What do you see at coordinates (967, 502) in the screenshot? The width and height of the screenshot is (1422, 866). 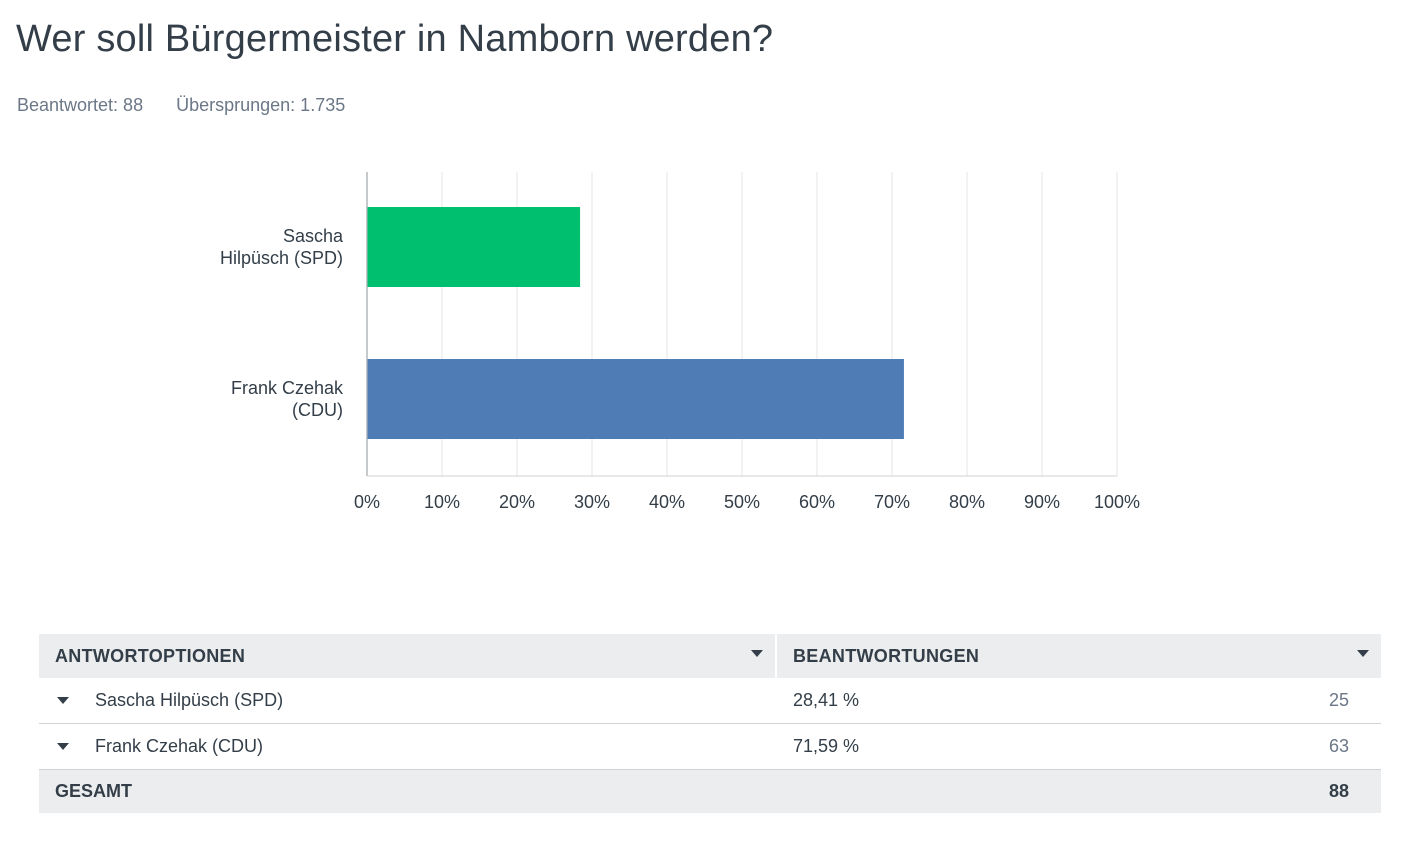 I see `x-tick-label: 80%` at bounding box center [967, 502].